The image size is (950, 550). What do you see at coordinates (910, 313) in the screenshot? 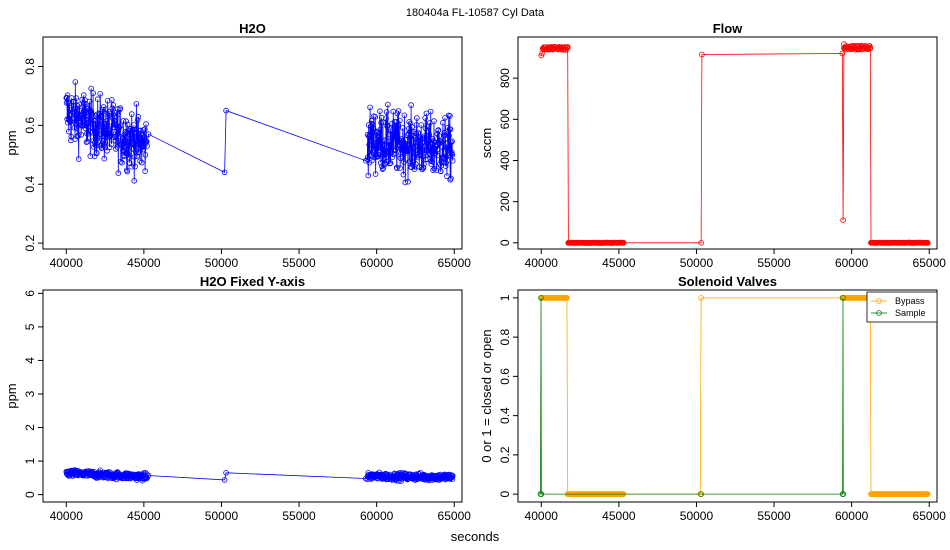
I see `legend-entry-sample: Sample` at bounding box center [910, 313].